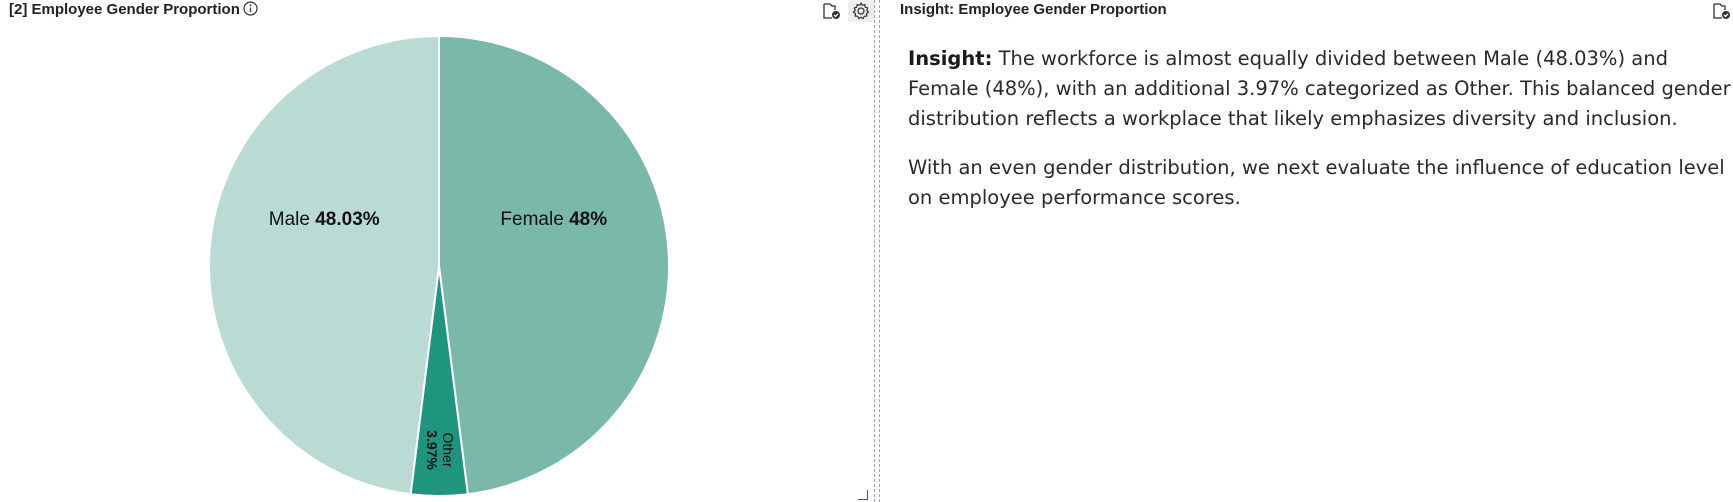 The width and height of the screenshot is (1733, 502). I want to click on chart-panel-title: [2] Employee Gender Proportion, so click(133, 11).